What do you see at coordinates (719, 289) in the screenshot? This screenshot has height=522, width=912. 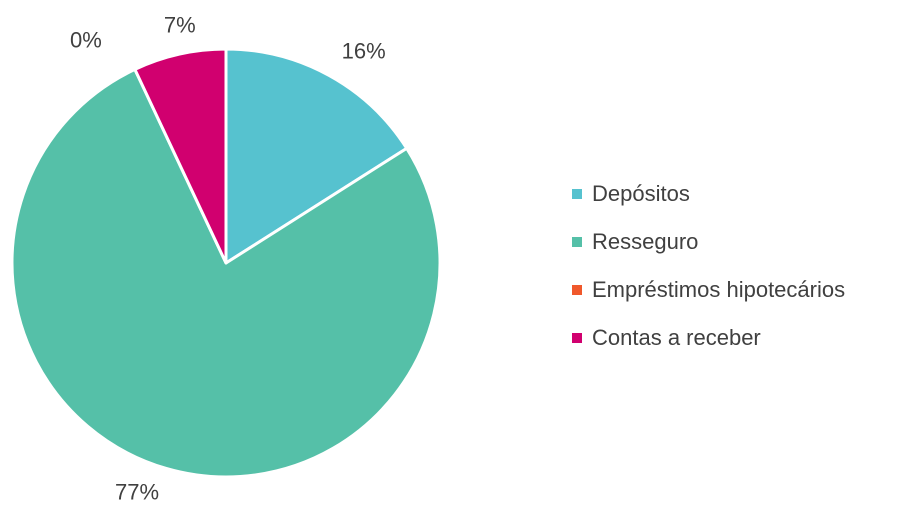 I see `legend-label-emprestimos-hipotecarios: Empréstimos hipotecários` at bounding box center [719, 289].